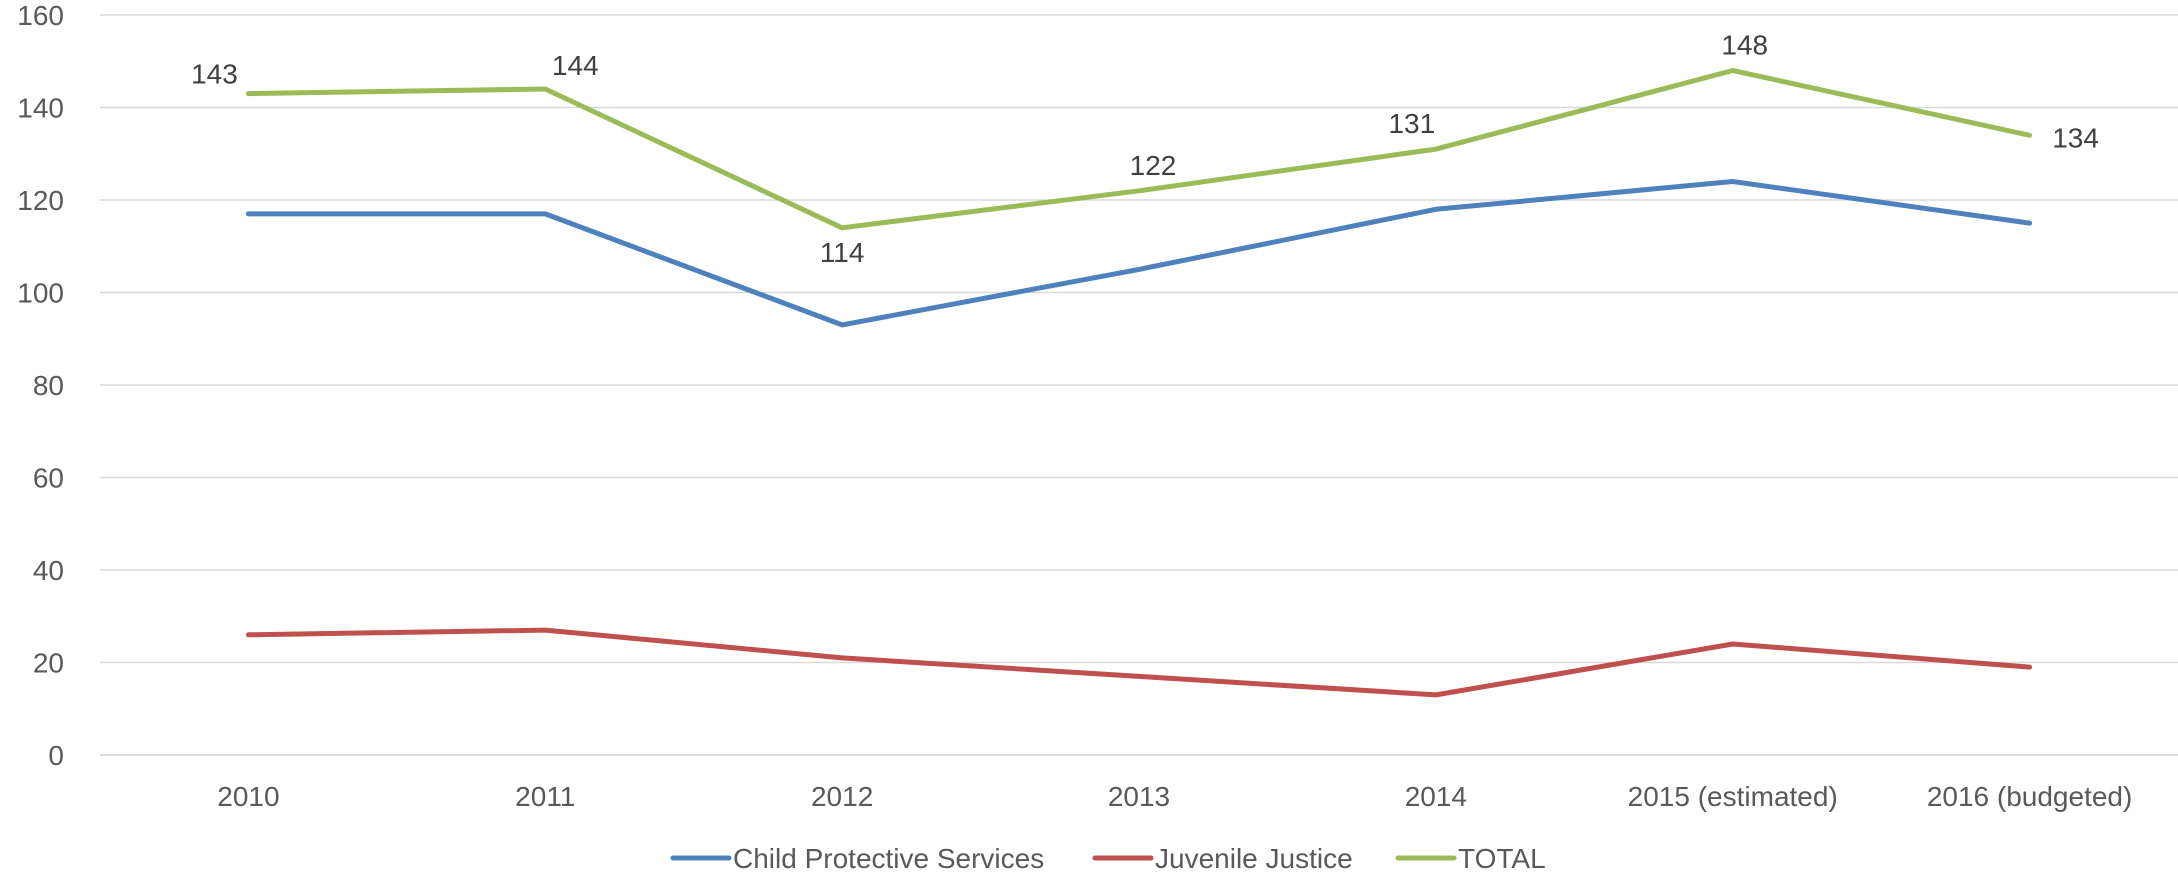 This screenshot has height=875, width=2178. I want to click on x-tick-label: 2014, so click(1436, 796).